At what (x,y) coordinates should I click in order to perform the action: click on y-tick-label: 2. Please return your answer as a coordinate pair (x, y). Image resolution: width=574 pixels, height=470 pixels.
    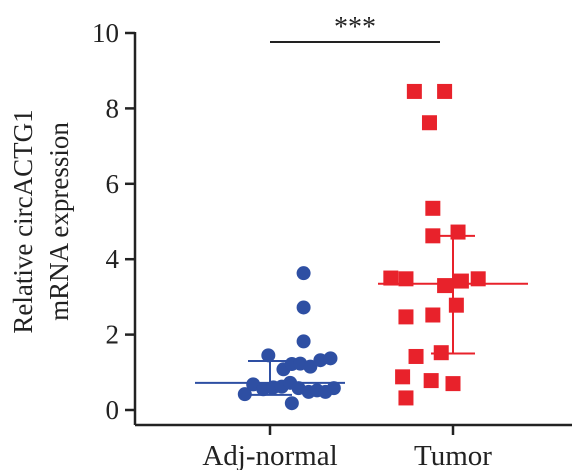
    Looking at the image, I should click on (113, 335).